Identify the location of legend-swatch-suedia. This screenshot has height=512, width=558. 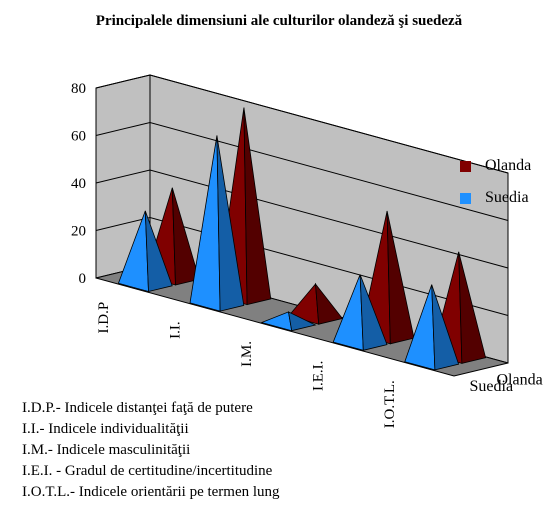
(465, 198).